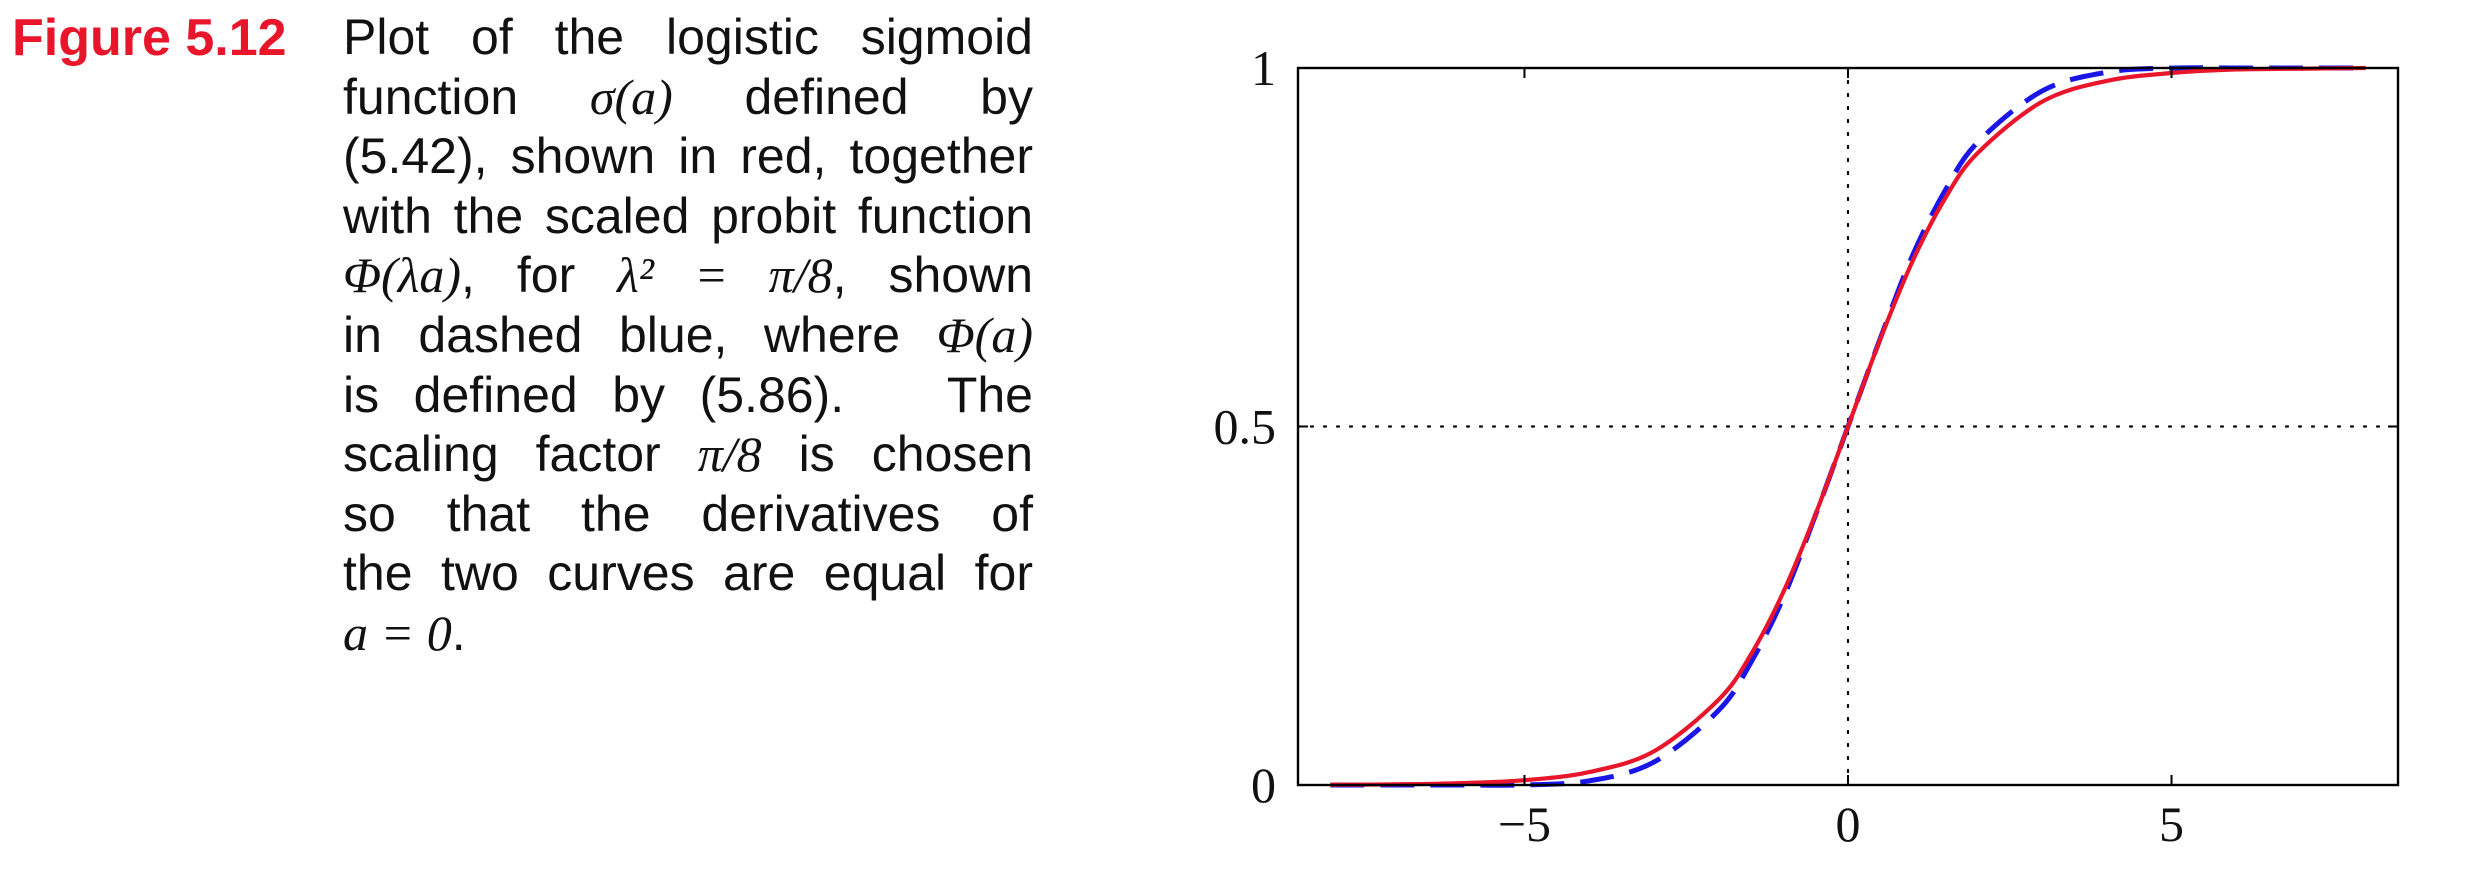 The image size is (2468, 875). I want to click on caption-math: σ(a), so click(631, 96).